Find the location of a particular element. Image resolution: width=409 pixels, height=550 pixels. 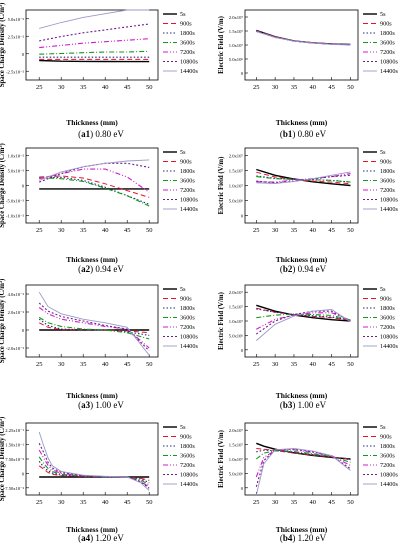

panel-caption: (b2) 0.94 eV is located at coordinates (303, 269).